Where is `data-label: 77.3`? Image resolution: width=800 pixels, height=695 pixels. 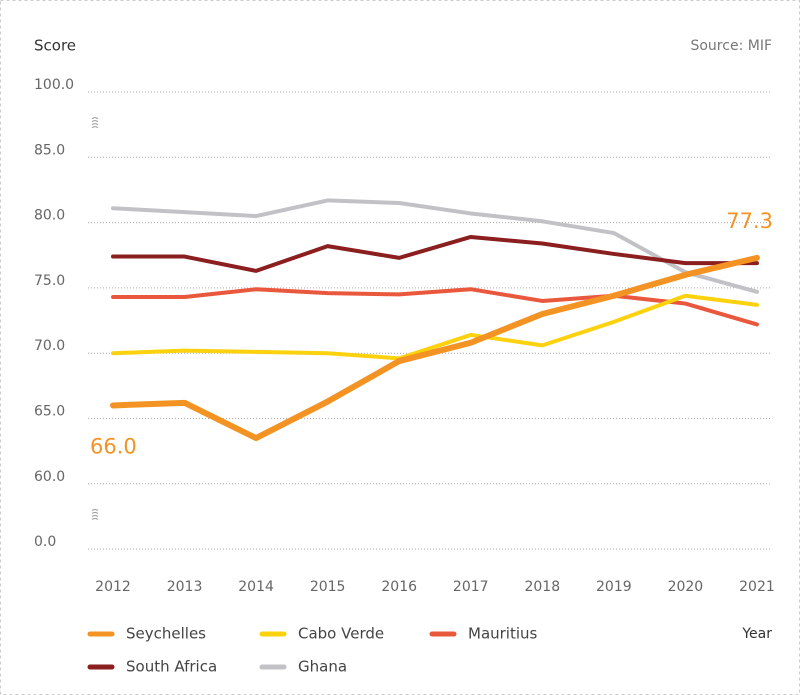 data-label: 77.3 is located at coordinates (749, 221).